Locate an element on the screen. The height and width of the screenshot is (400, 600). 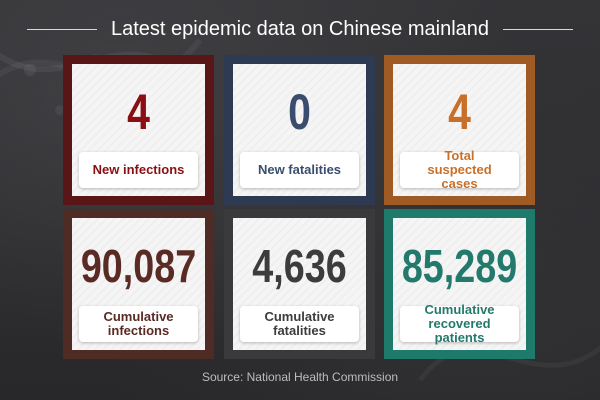
stat-card-cumulative-fatalities: 4,636 Cumulative fatalities is located at coordinates (299, 284).